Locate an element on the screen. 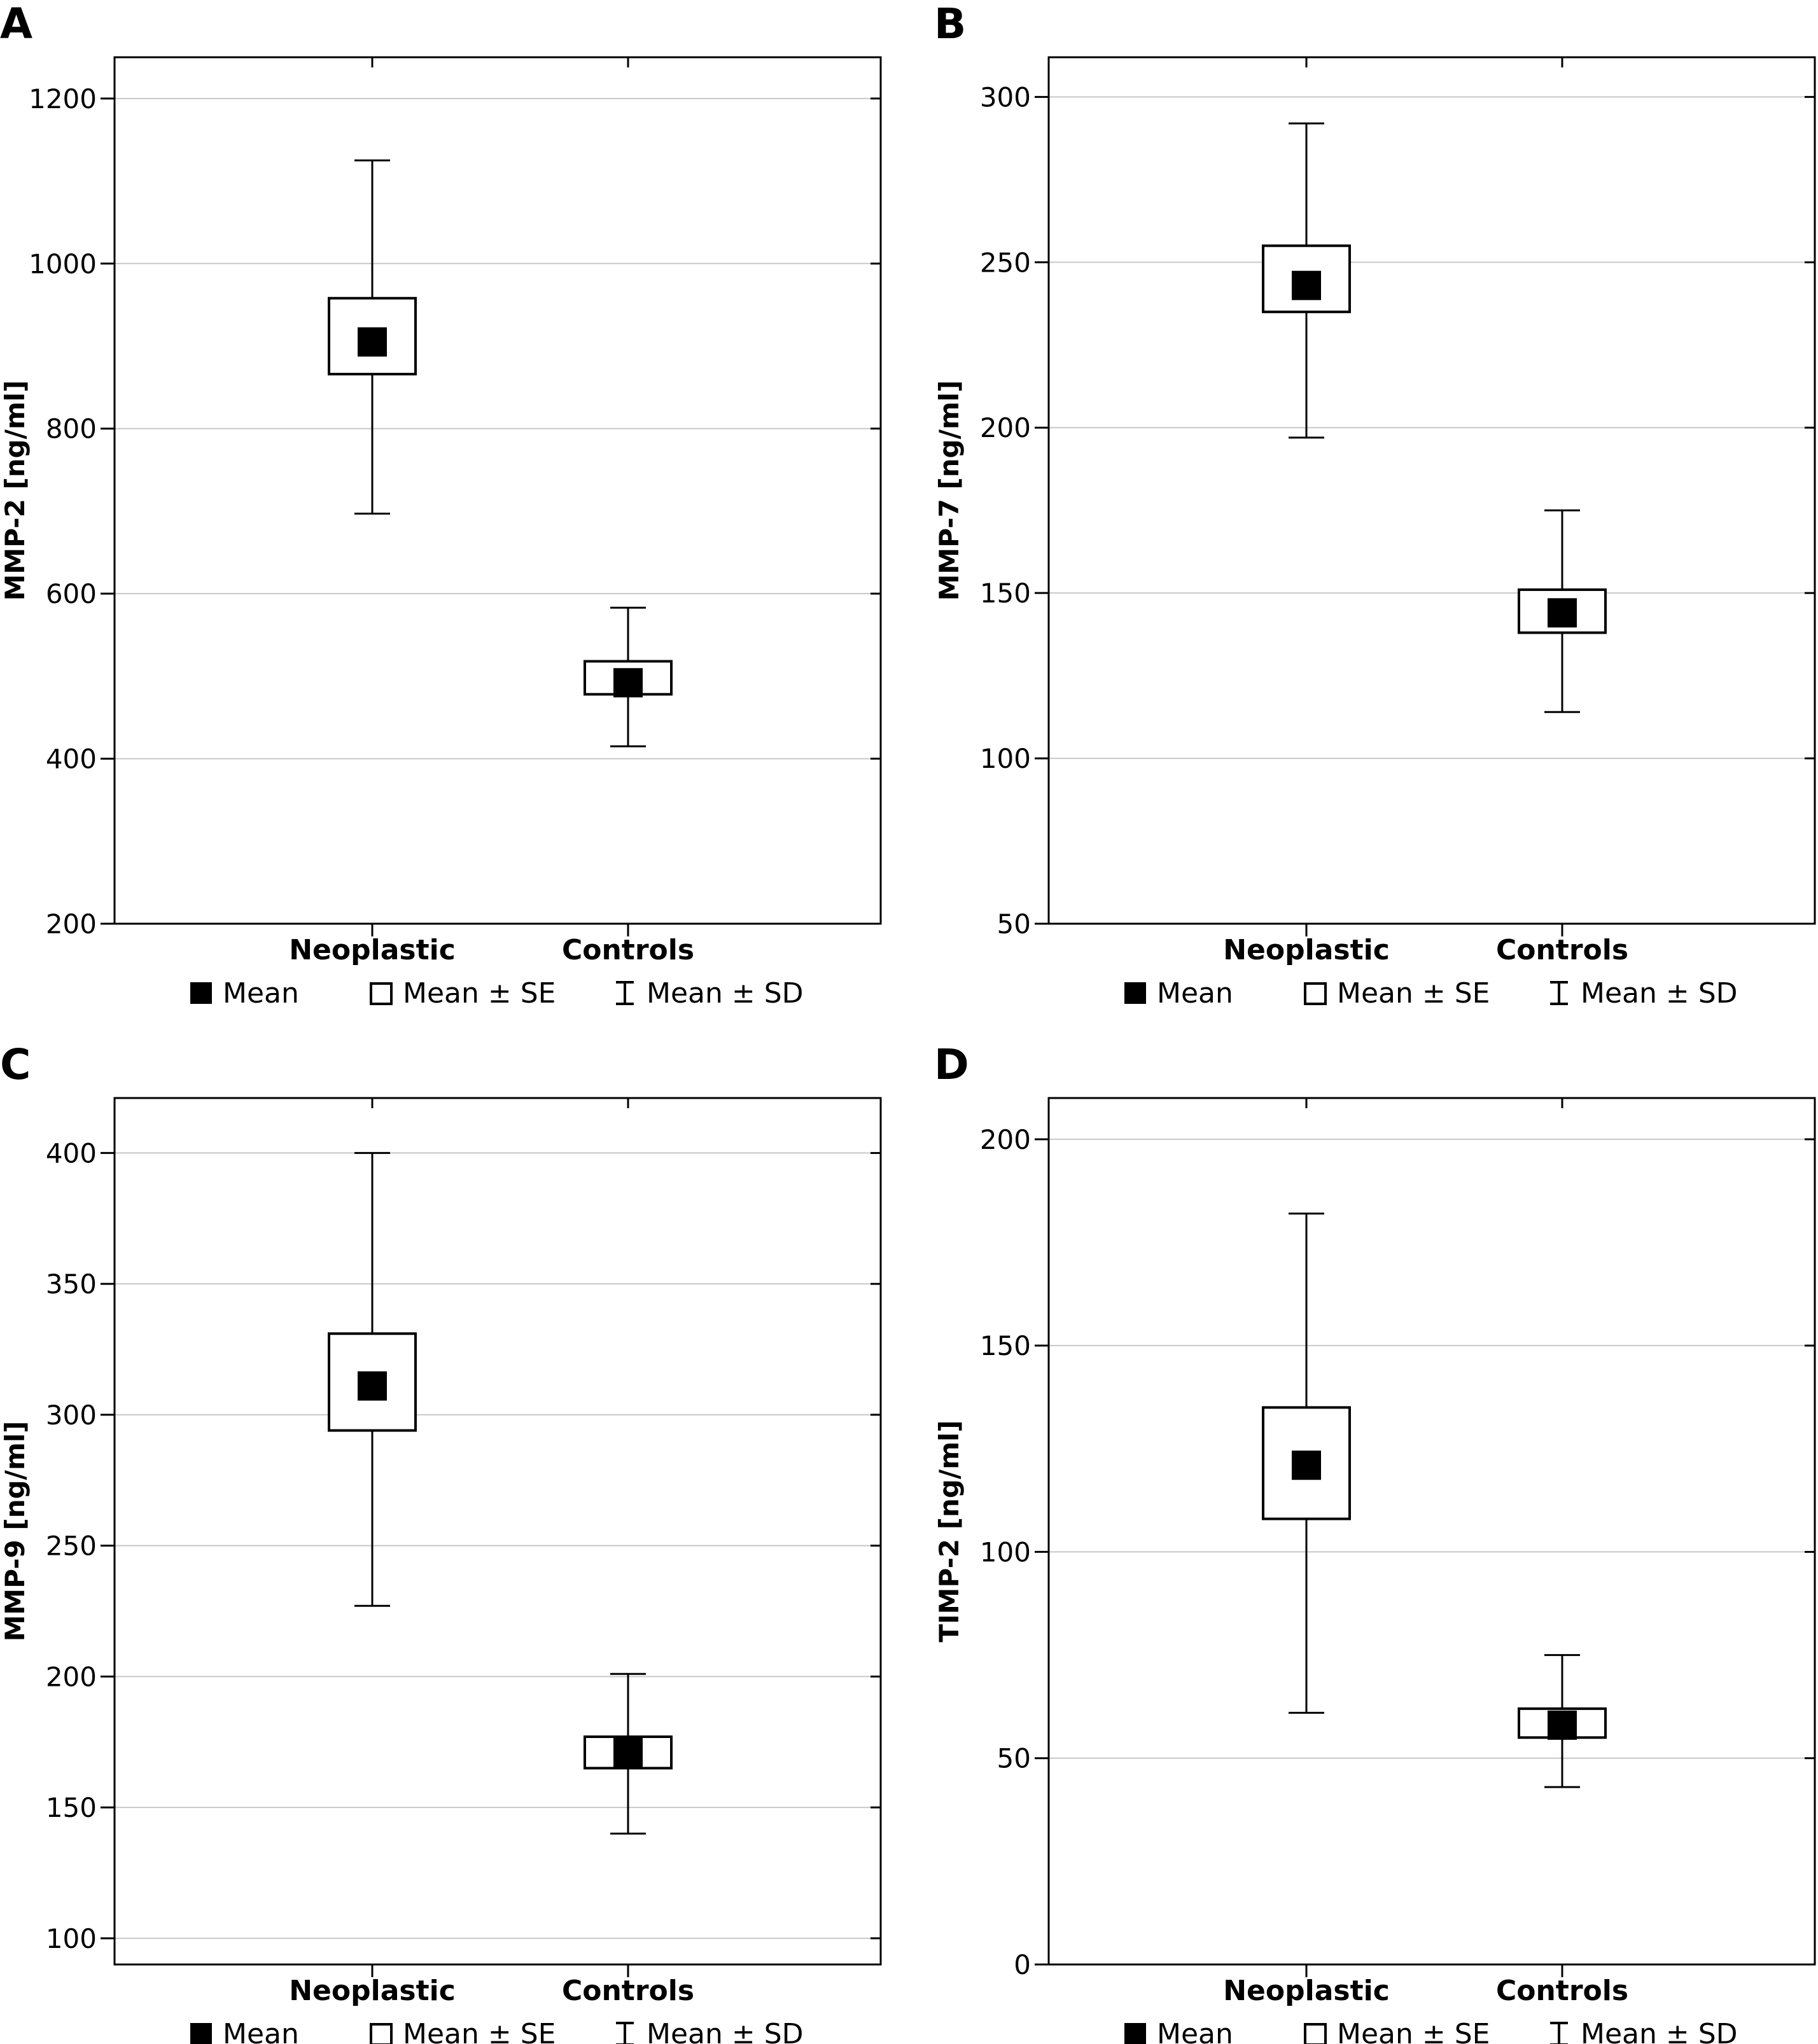  y-tick-label: 1000 is located at coordinates (63, 263).